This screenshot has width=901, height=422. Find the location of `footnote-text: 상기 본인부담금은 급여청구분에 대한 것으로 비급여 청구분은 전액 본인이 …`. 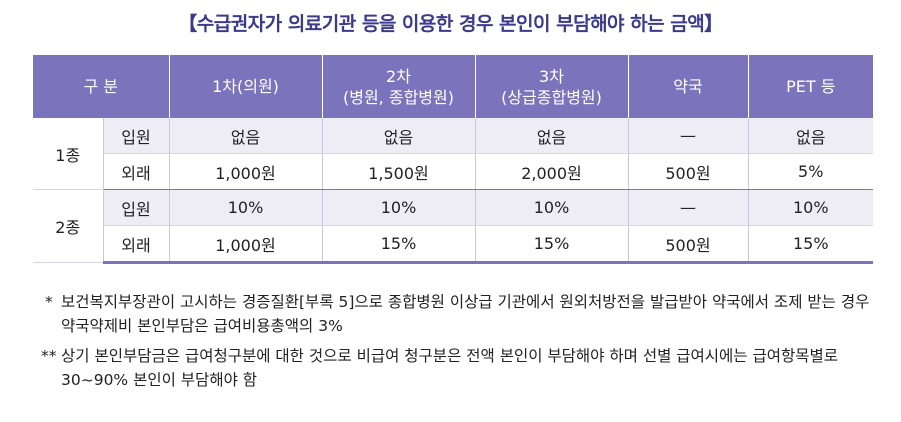

footnote-text: 상기 본인부담금은 급여청구분에 대한 것으로 비급여 청구분은 전액 본인이 … is located at coordinates (450, 368).